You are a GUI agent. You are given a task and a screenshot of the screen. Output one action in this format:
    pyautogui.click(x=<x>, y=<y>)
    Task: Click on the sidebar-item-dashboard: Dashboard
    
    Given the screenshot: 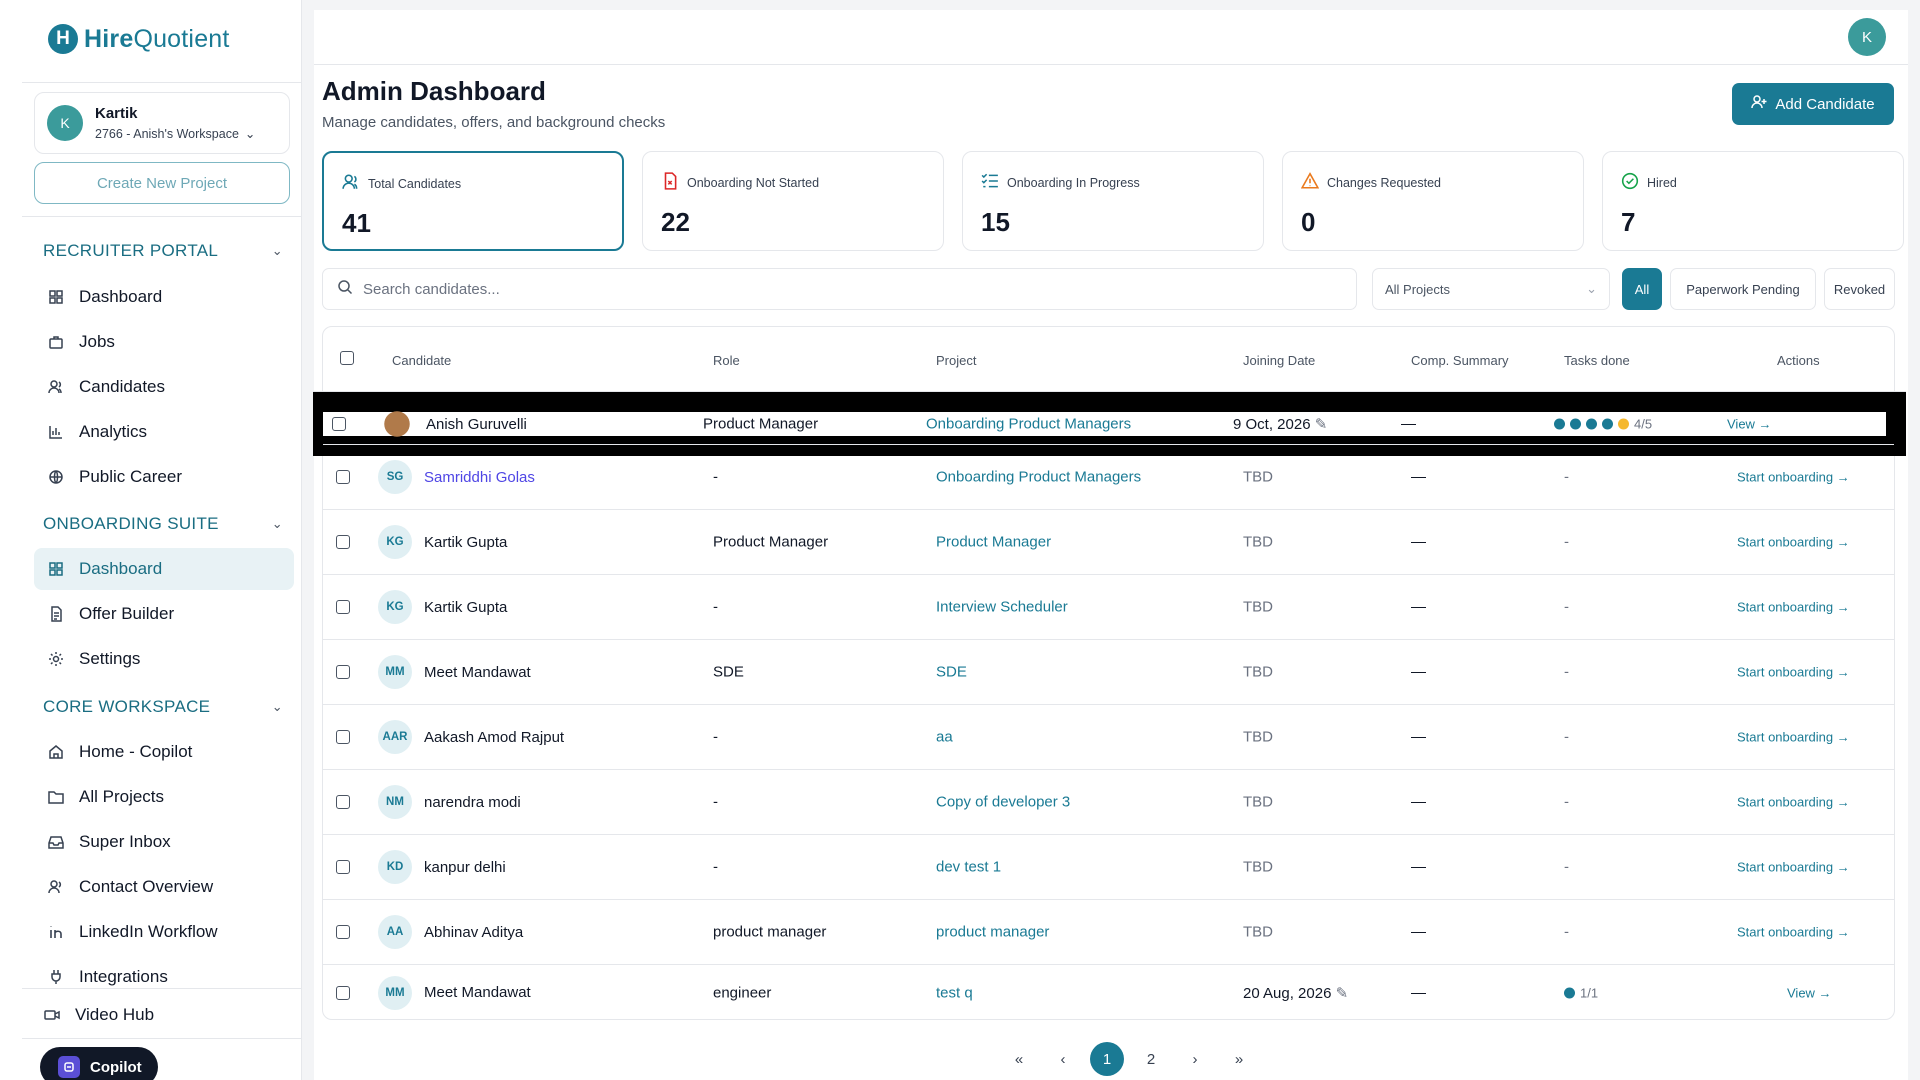 What is the action you would take?
    pyautogui.click(x=164, y=297)
    